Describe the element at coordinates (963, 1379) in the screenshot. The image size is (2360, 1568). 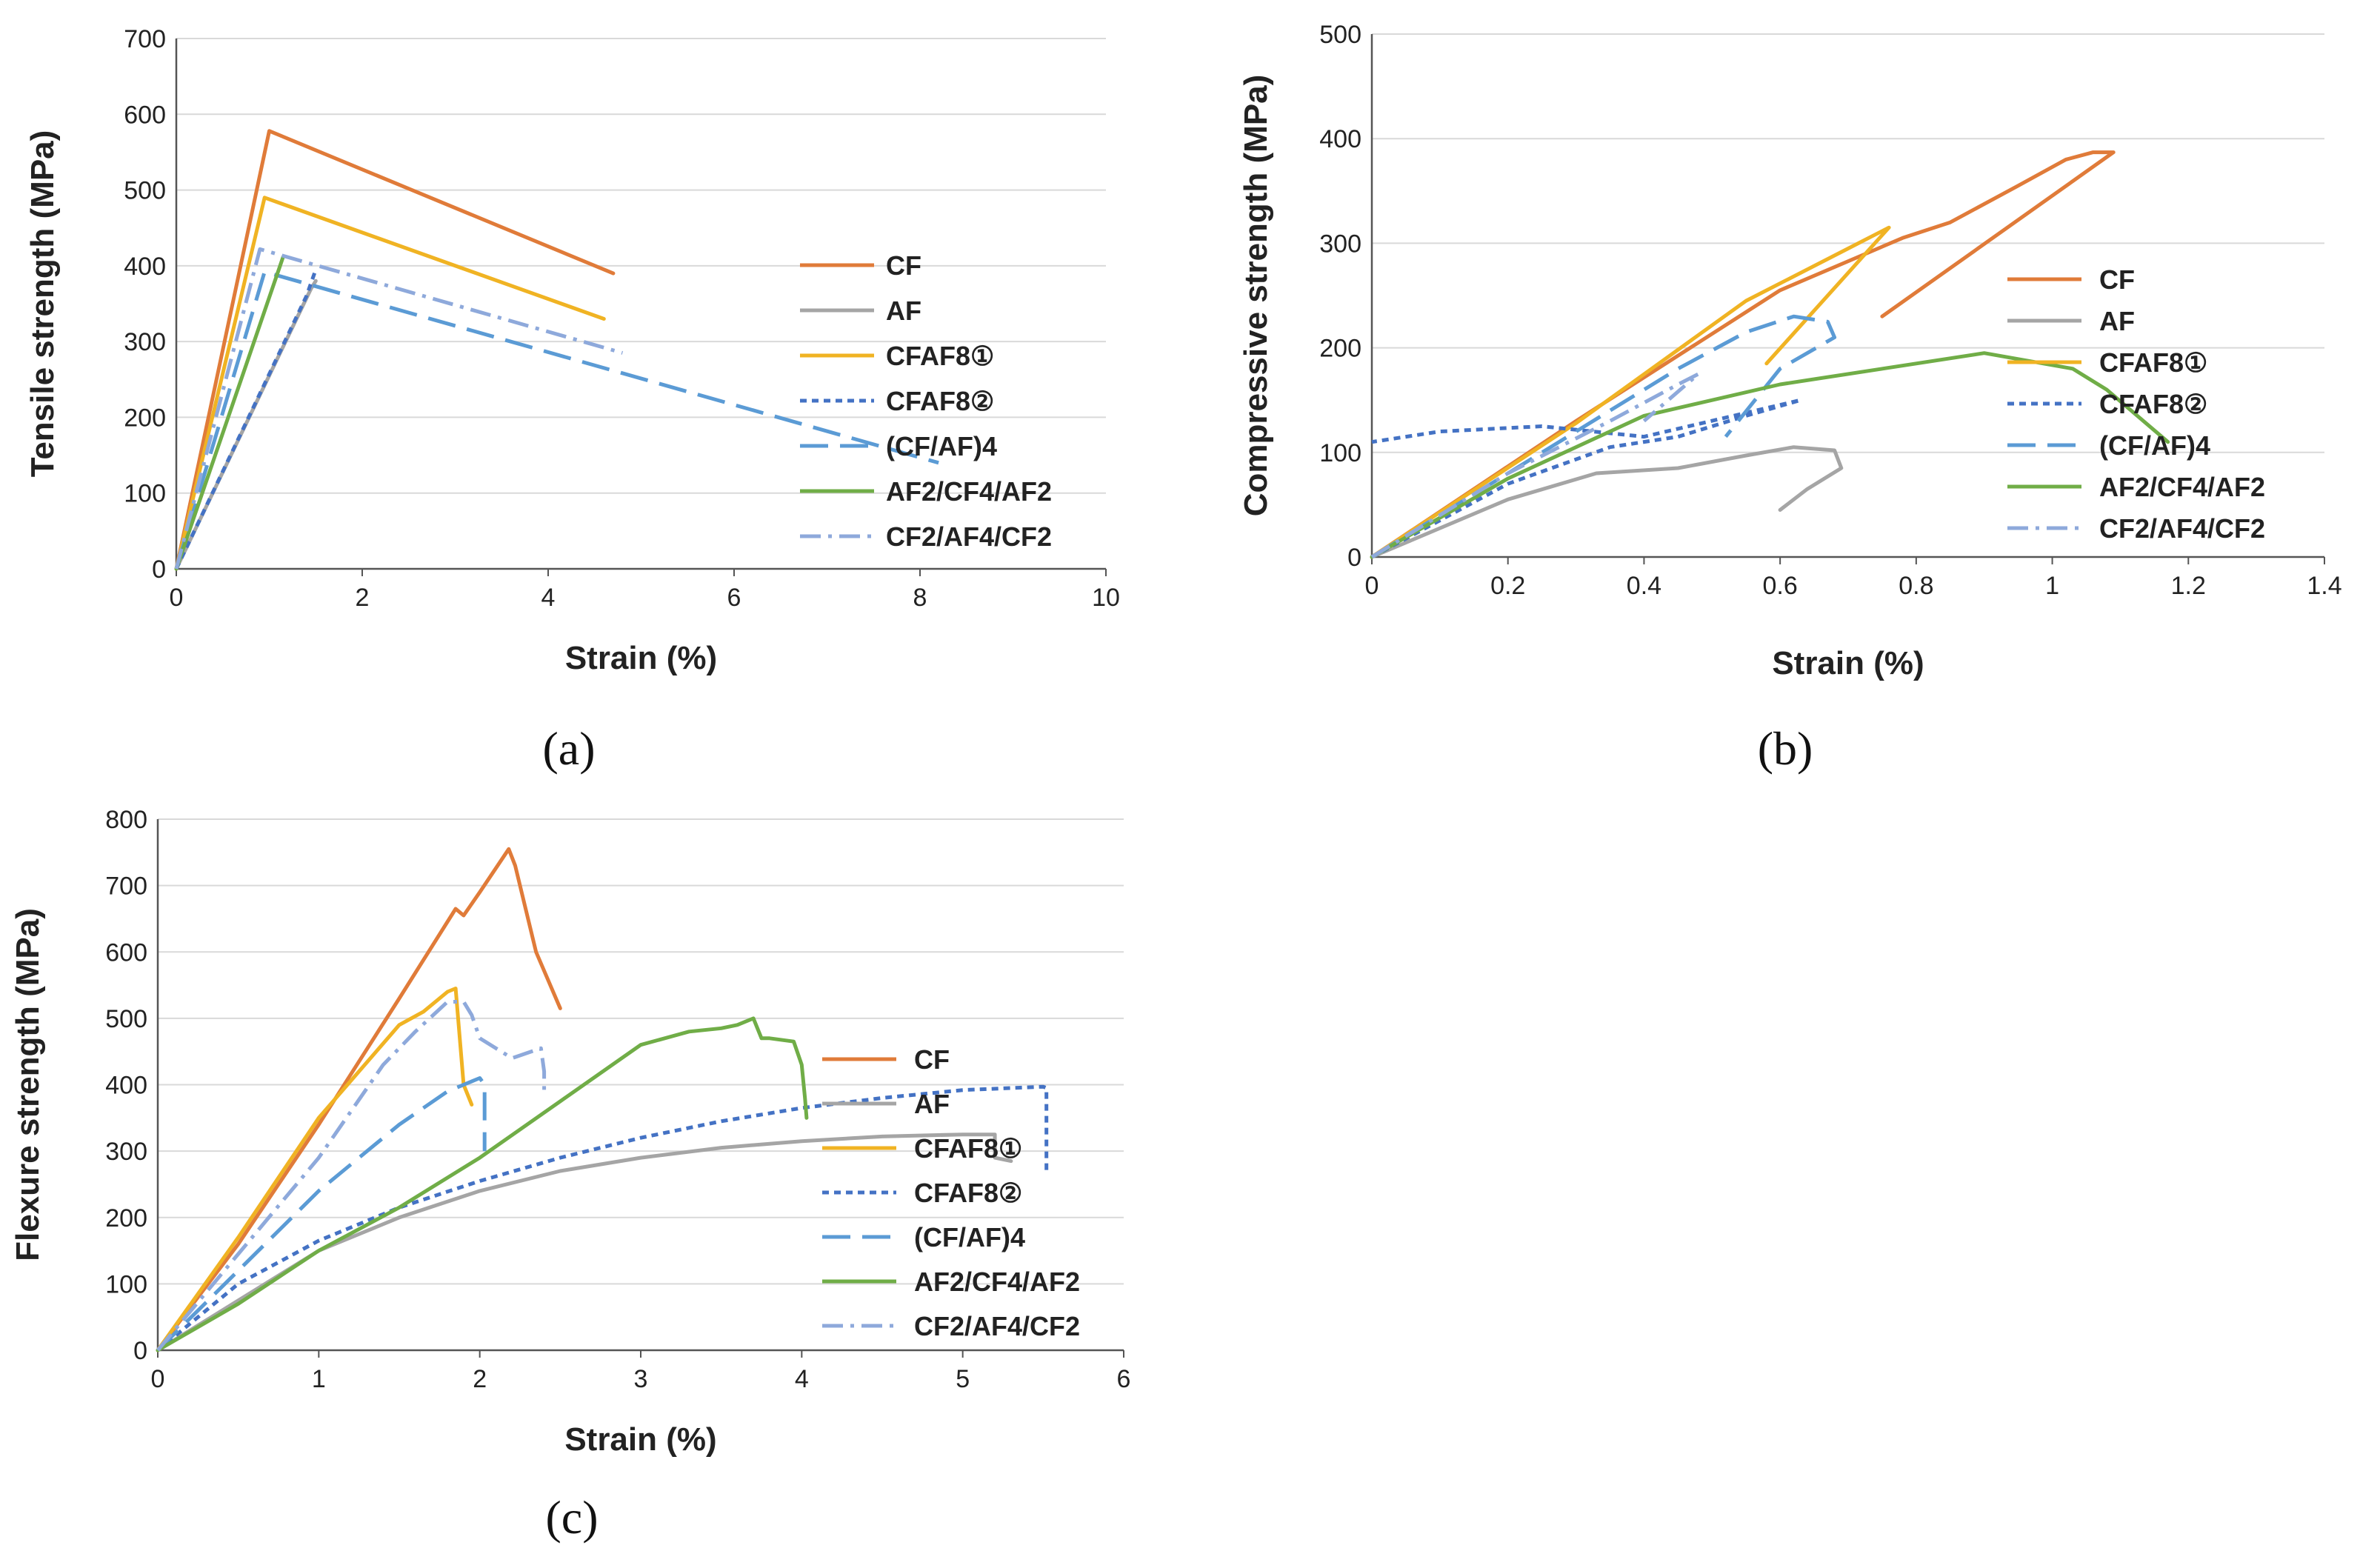
I see `x-tick-label: 5` at that location.